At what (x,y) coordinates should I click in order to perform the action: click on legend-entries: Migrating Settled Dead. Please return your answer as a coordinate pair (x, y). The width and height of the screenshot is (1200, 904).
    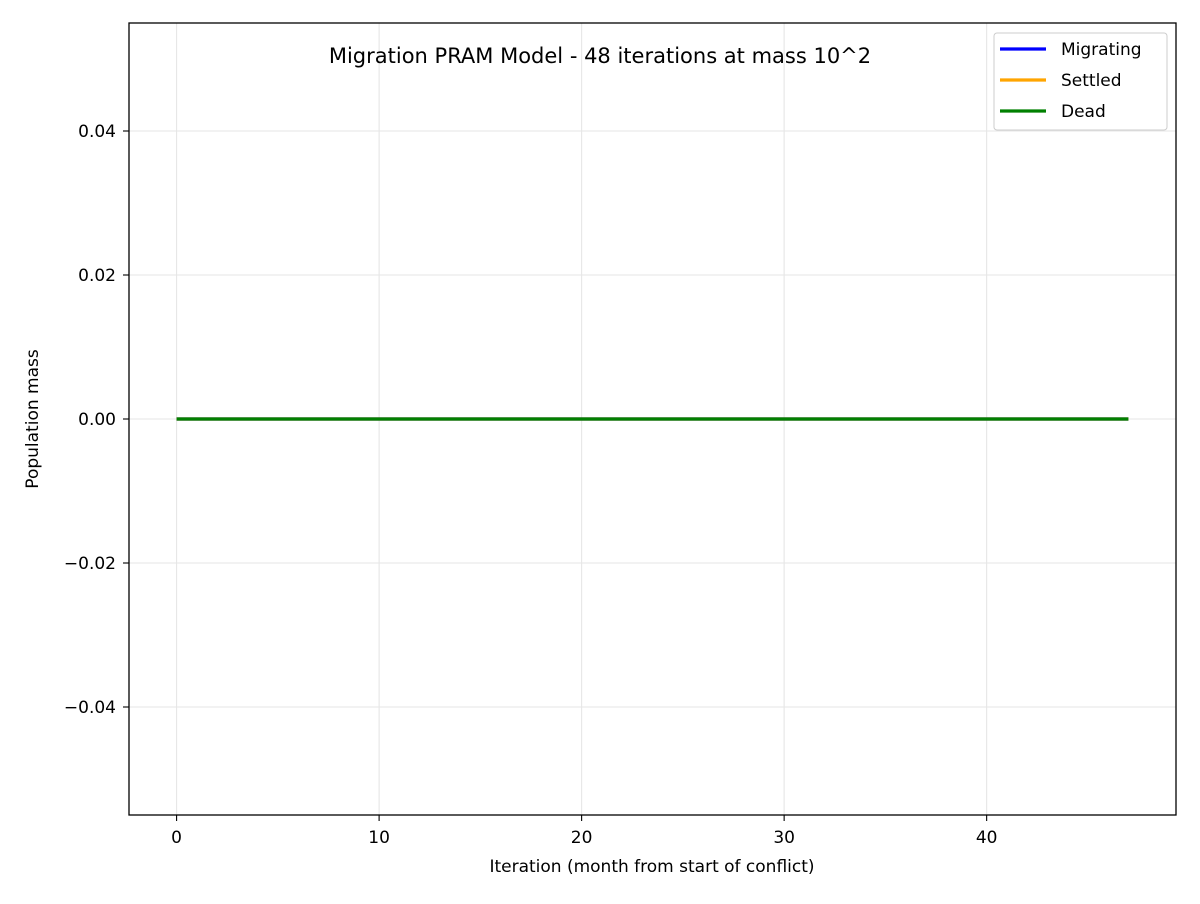
    Looking at the image, I should click on (1071, 81).